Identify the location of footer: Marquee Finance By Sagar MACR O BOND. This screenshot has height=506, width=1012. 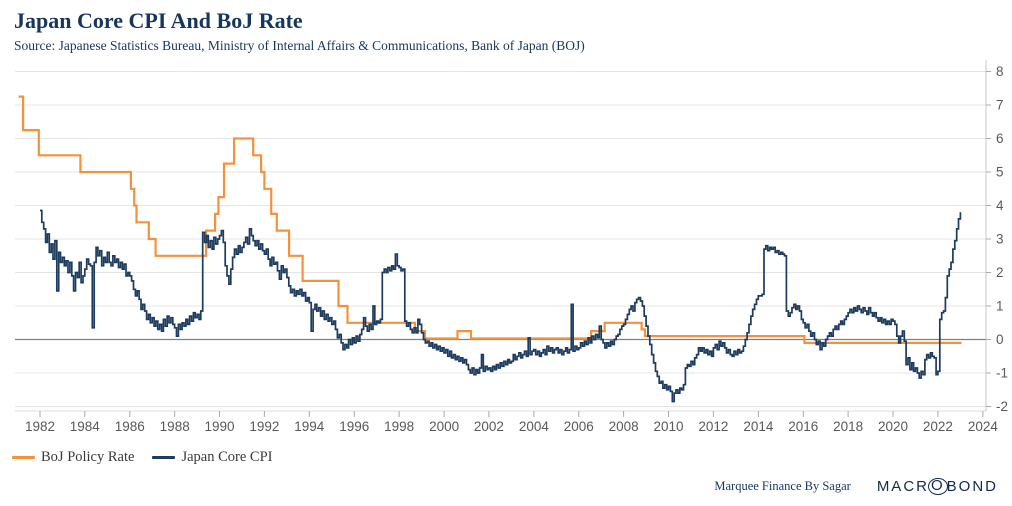
(856, 486).